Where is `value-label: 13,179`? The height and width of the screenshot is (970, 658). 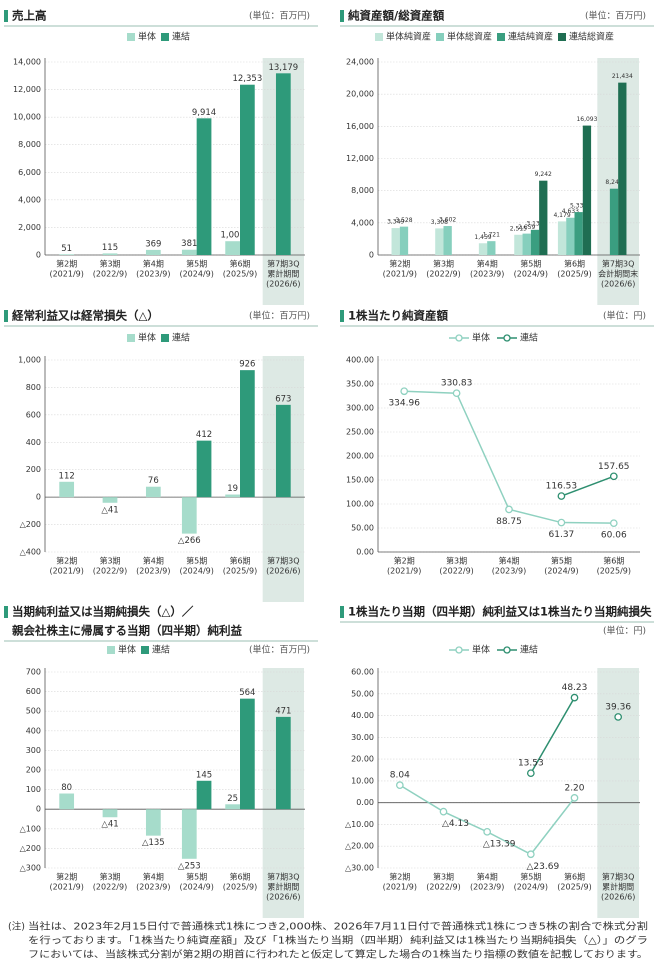
value-label: 13,179 is located at coordinates (283, 68).